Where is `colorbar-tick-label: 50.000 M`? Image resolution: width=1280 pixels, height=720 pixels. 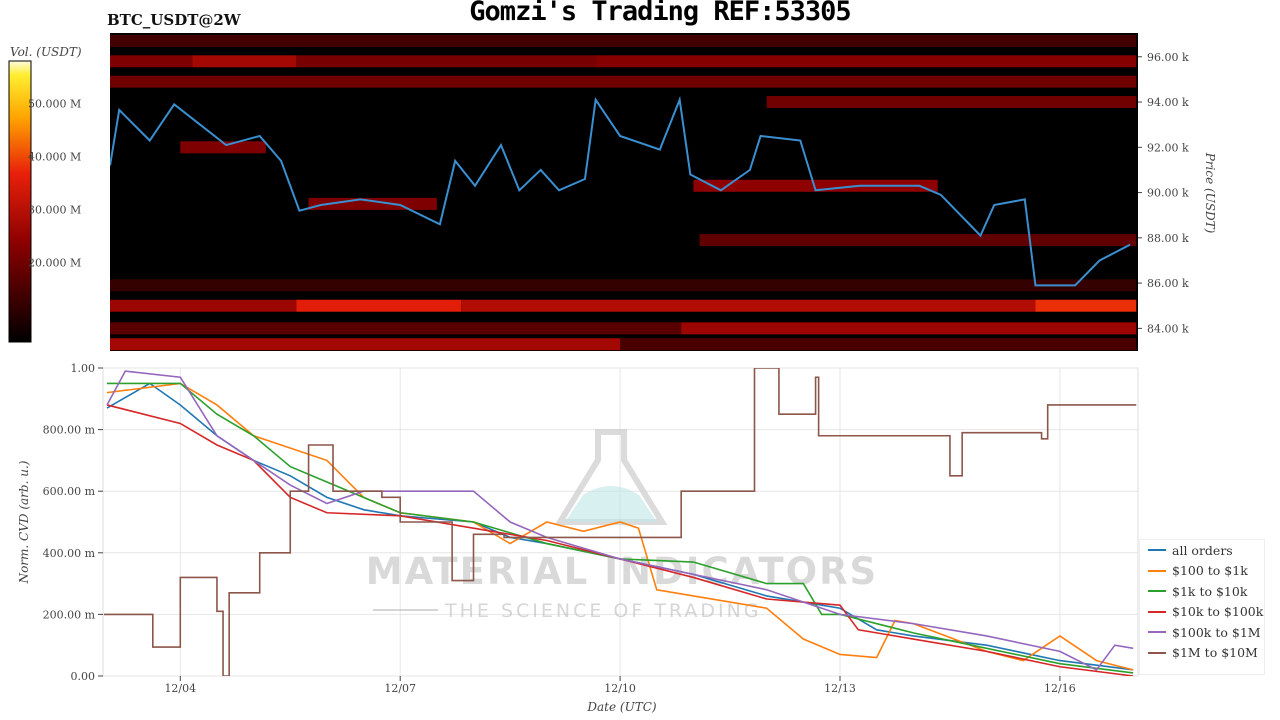
colorbar-tick-label: 50.000 M is located at coordinates (54, 103).